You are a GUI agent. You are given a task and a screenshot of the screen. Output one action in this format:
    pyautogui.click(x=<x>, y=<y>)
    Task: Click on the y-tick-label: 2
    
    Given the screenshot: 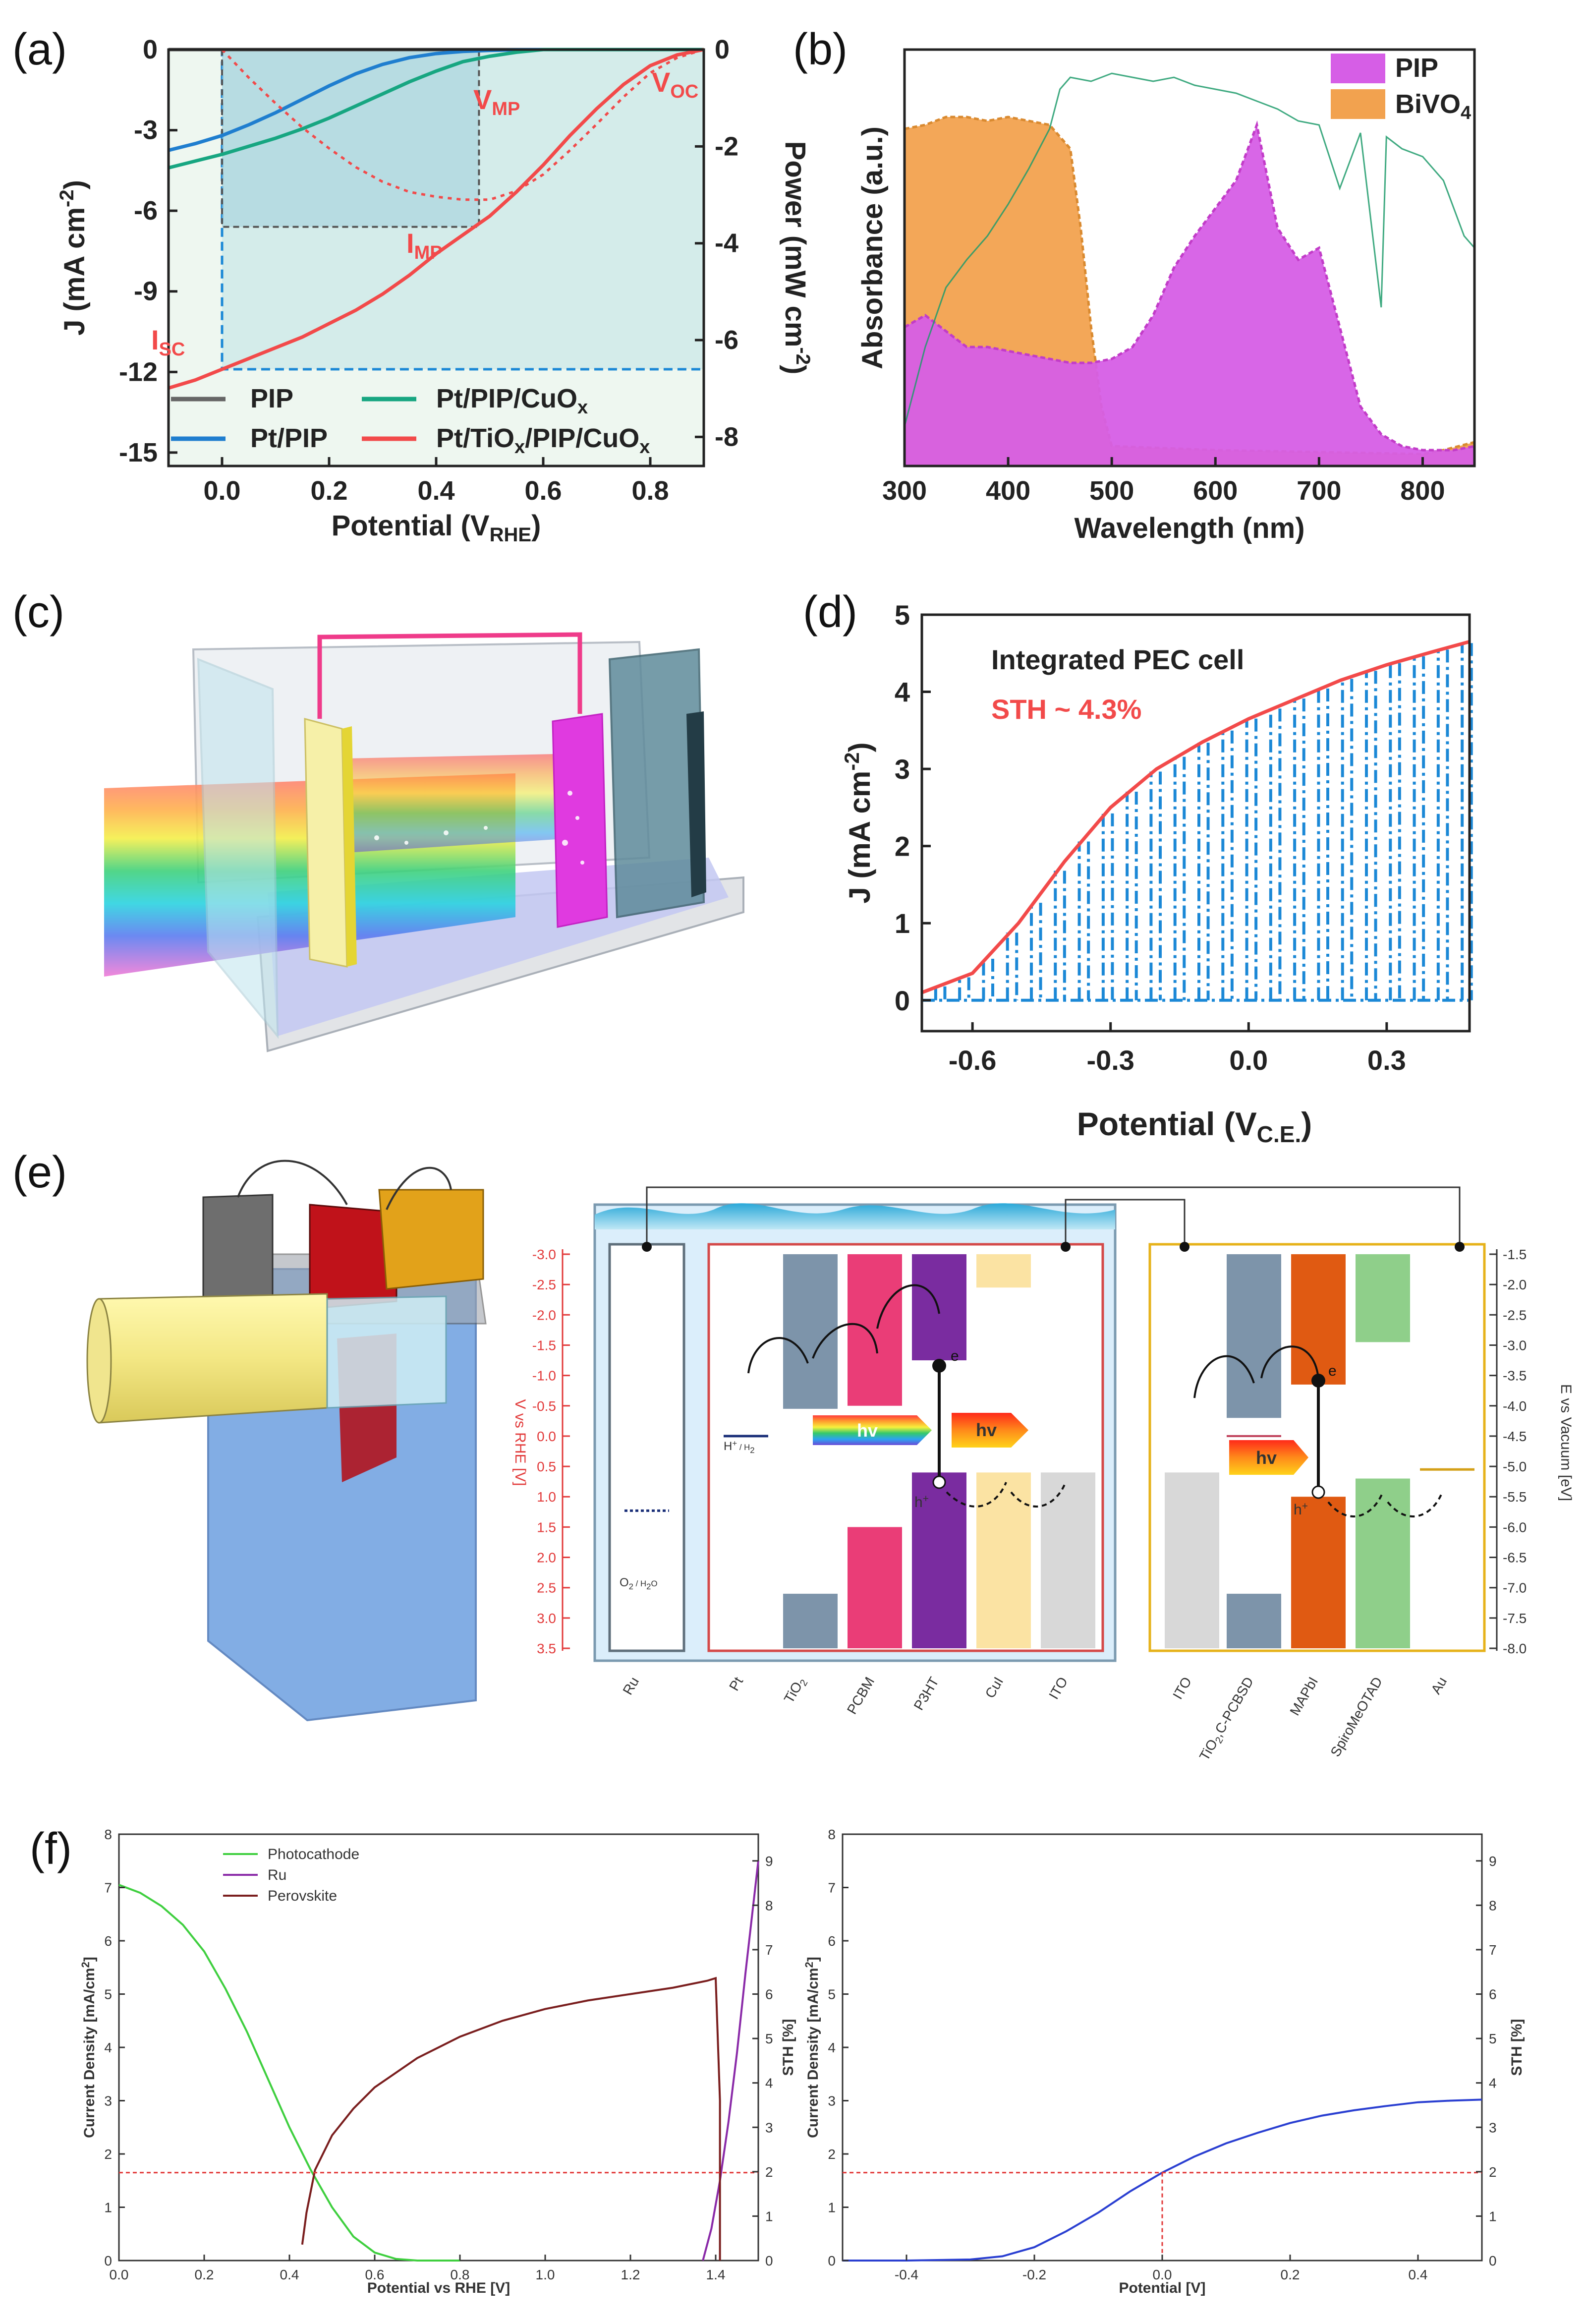 What is the action you would take?
    pyautogui.click(x=108, y=2154)
    